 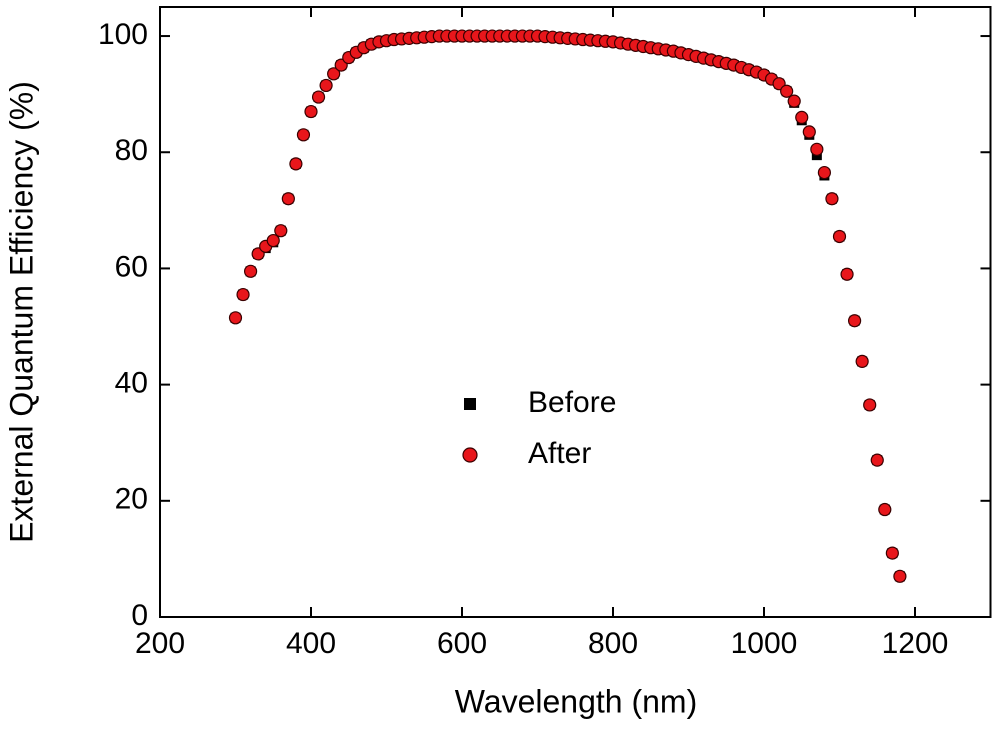 I want to click on legend-label: Before, so click(x=572, y=402).